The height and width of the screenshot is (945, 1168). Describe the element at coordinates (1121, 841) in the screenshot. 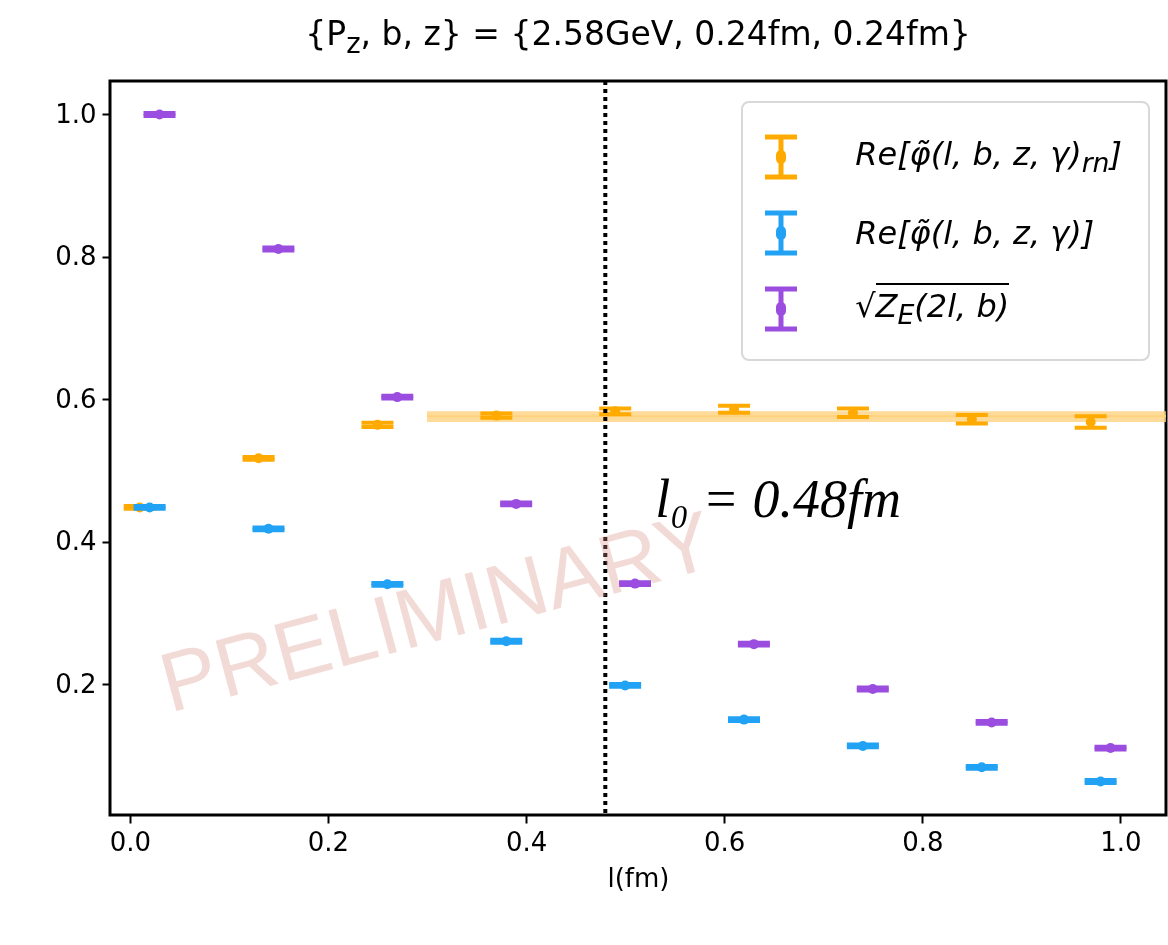

I see `x-tick-label: 1.0` at that location.